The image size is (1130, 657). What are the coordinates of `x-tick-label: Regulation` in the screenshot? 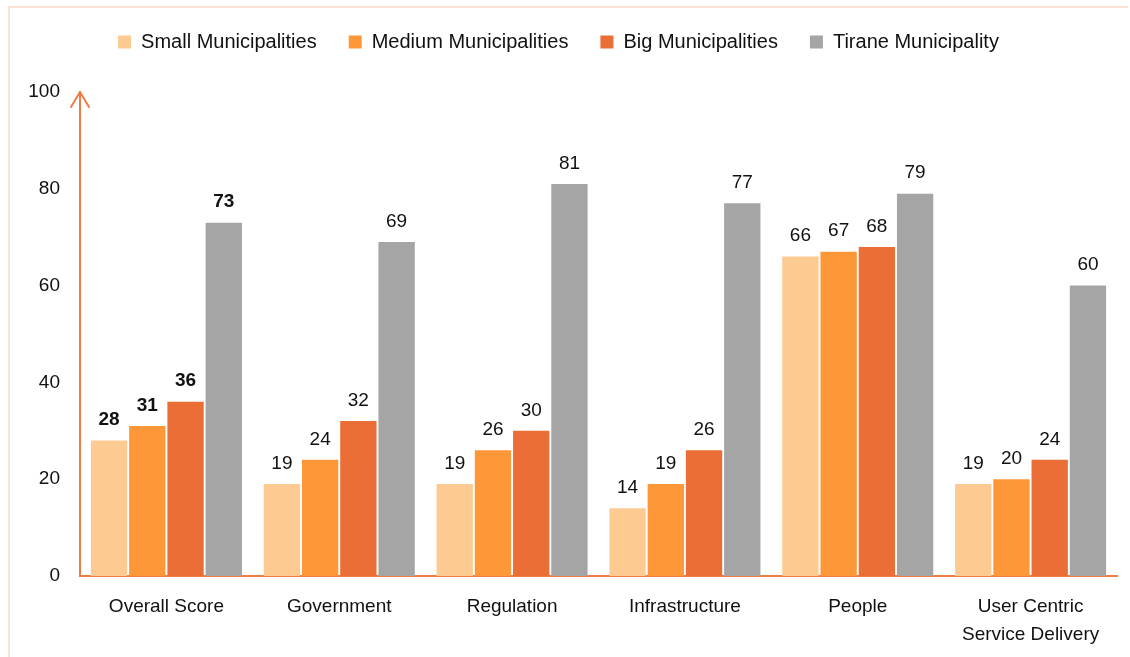 It's located at (512, 606).